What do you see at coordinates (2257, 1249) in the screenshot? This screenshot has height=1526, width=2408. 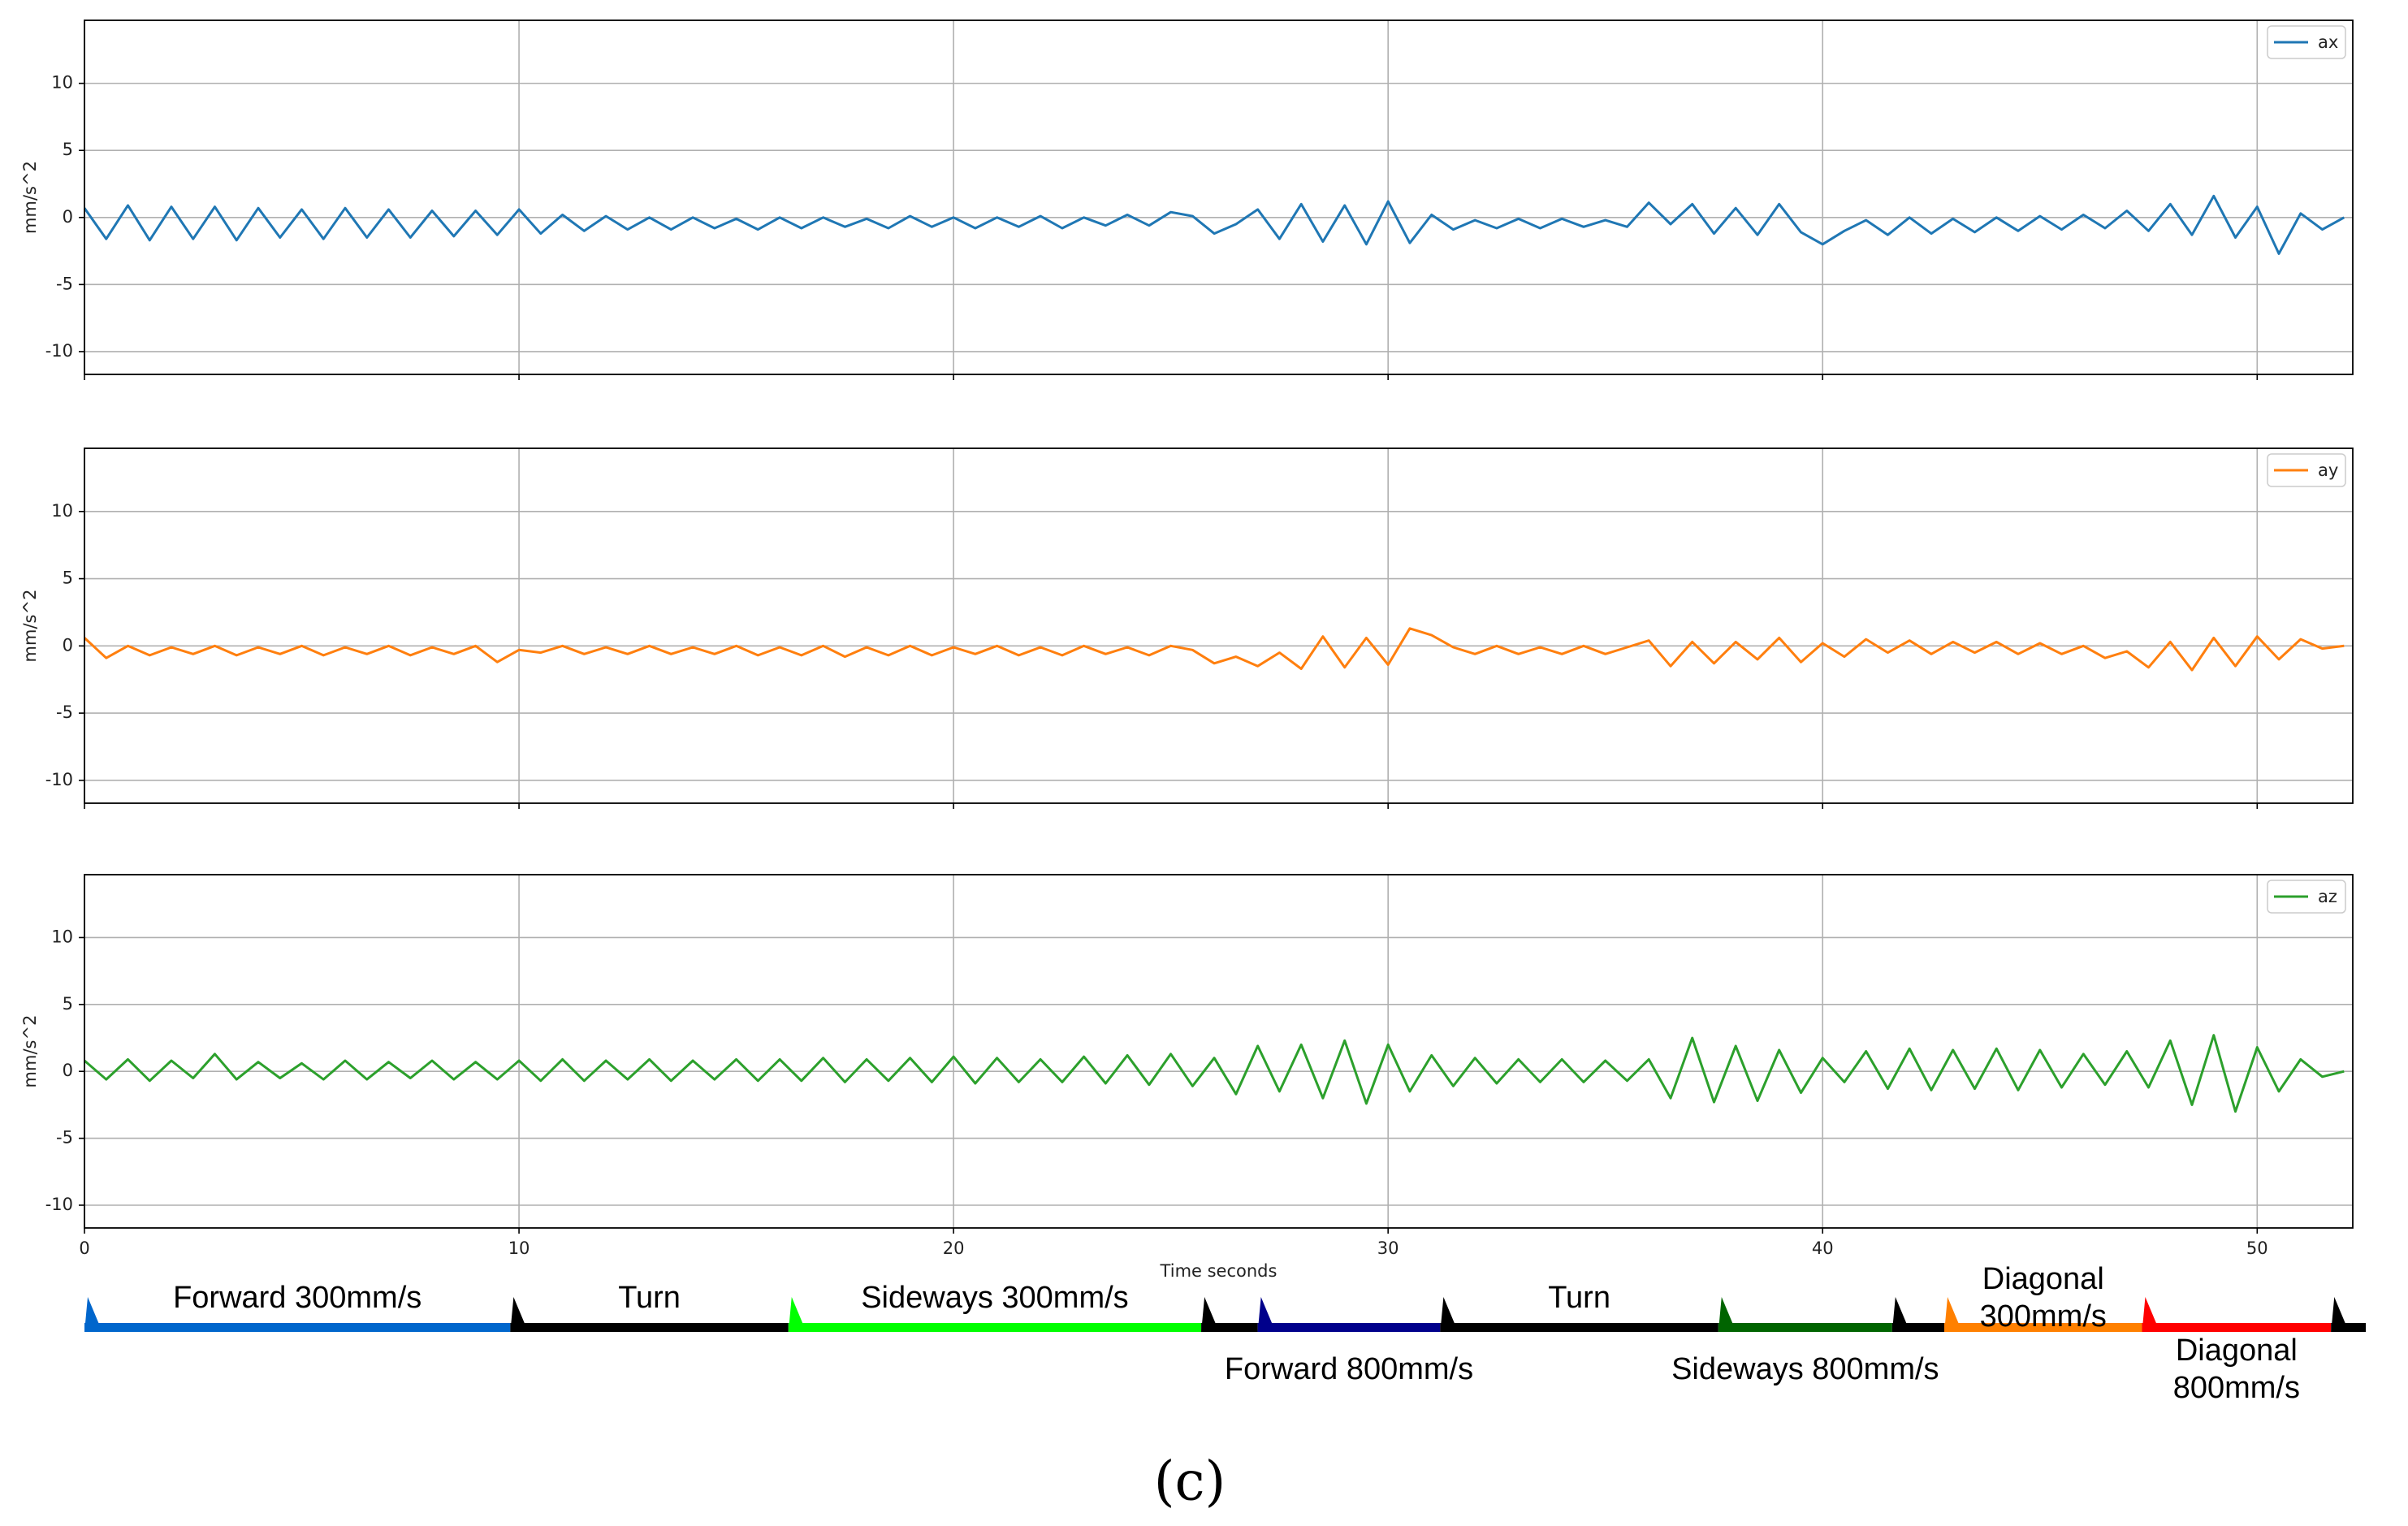 I see `x-tick-label: 50` at bounding box center [2257, 1249].